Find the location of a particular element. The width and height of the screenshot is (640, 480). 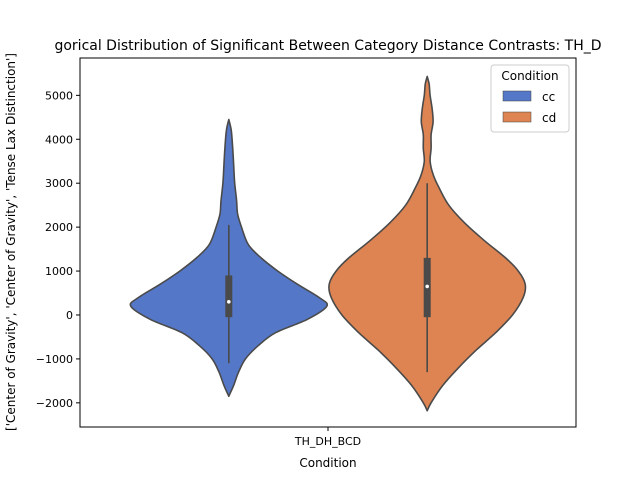

violin-median-cc is located at coordinates (229, 302).